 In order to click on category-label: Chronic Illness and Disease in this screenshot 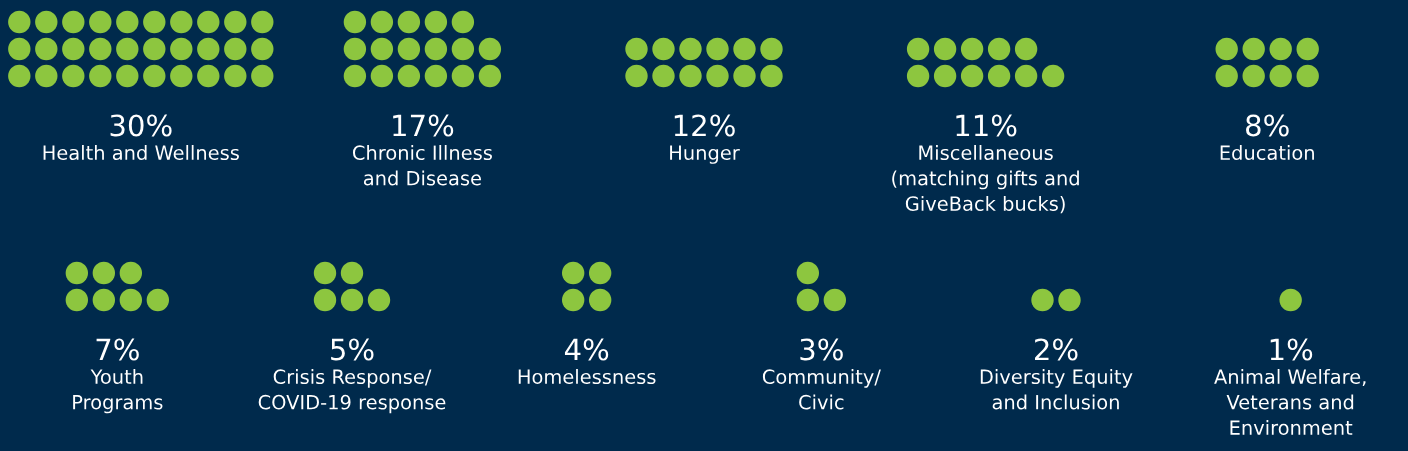, I will do `click(422, 165)`.